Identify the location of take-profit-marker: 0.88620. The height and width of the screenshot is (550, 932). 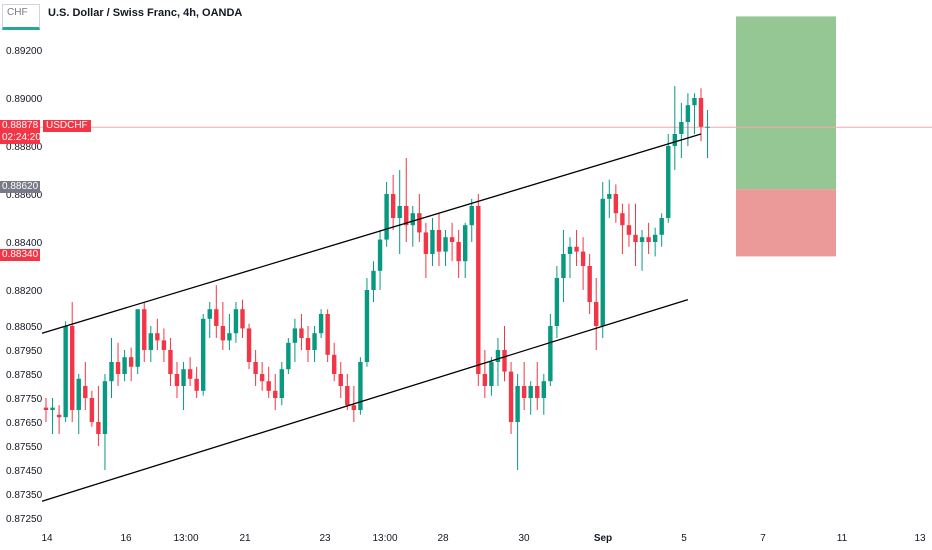
(20, 187).